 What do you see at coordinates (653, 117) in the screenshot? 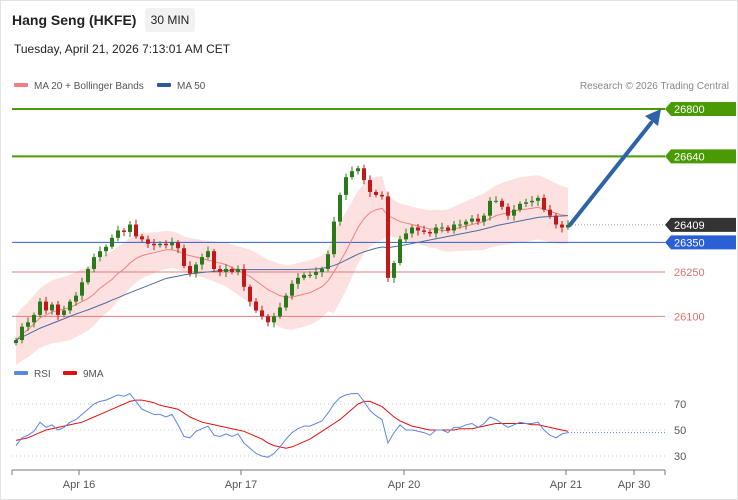
I see `projection-arrowhead` at bounding box center [653, 117].